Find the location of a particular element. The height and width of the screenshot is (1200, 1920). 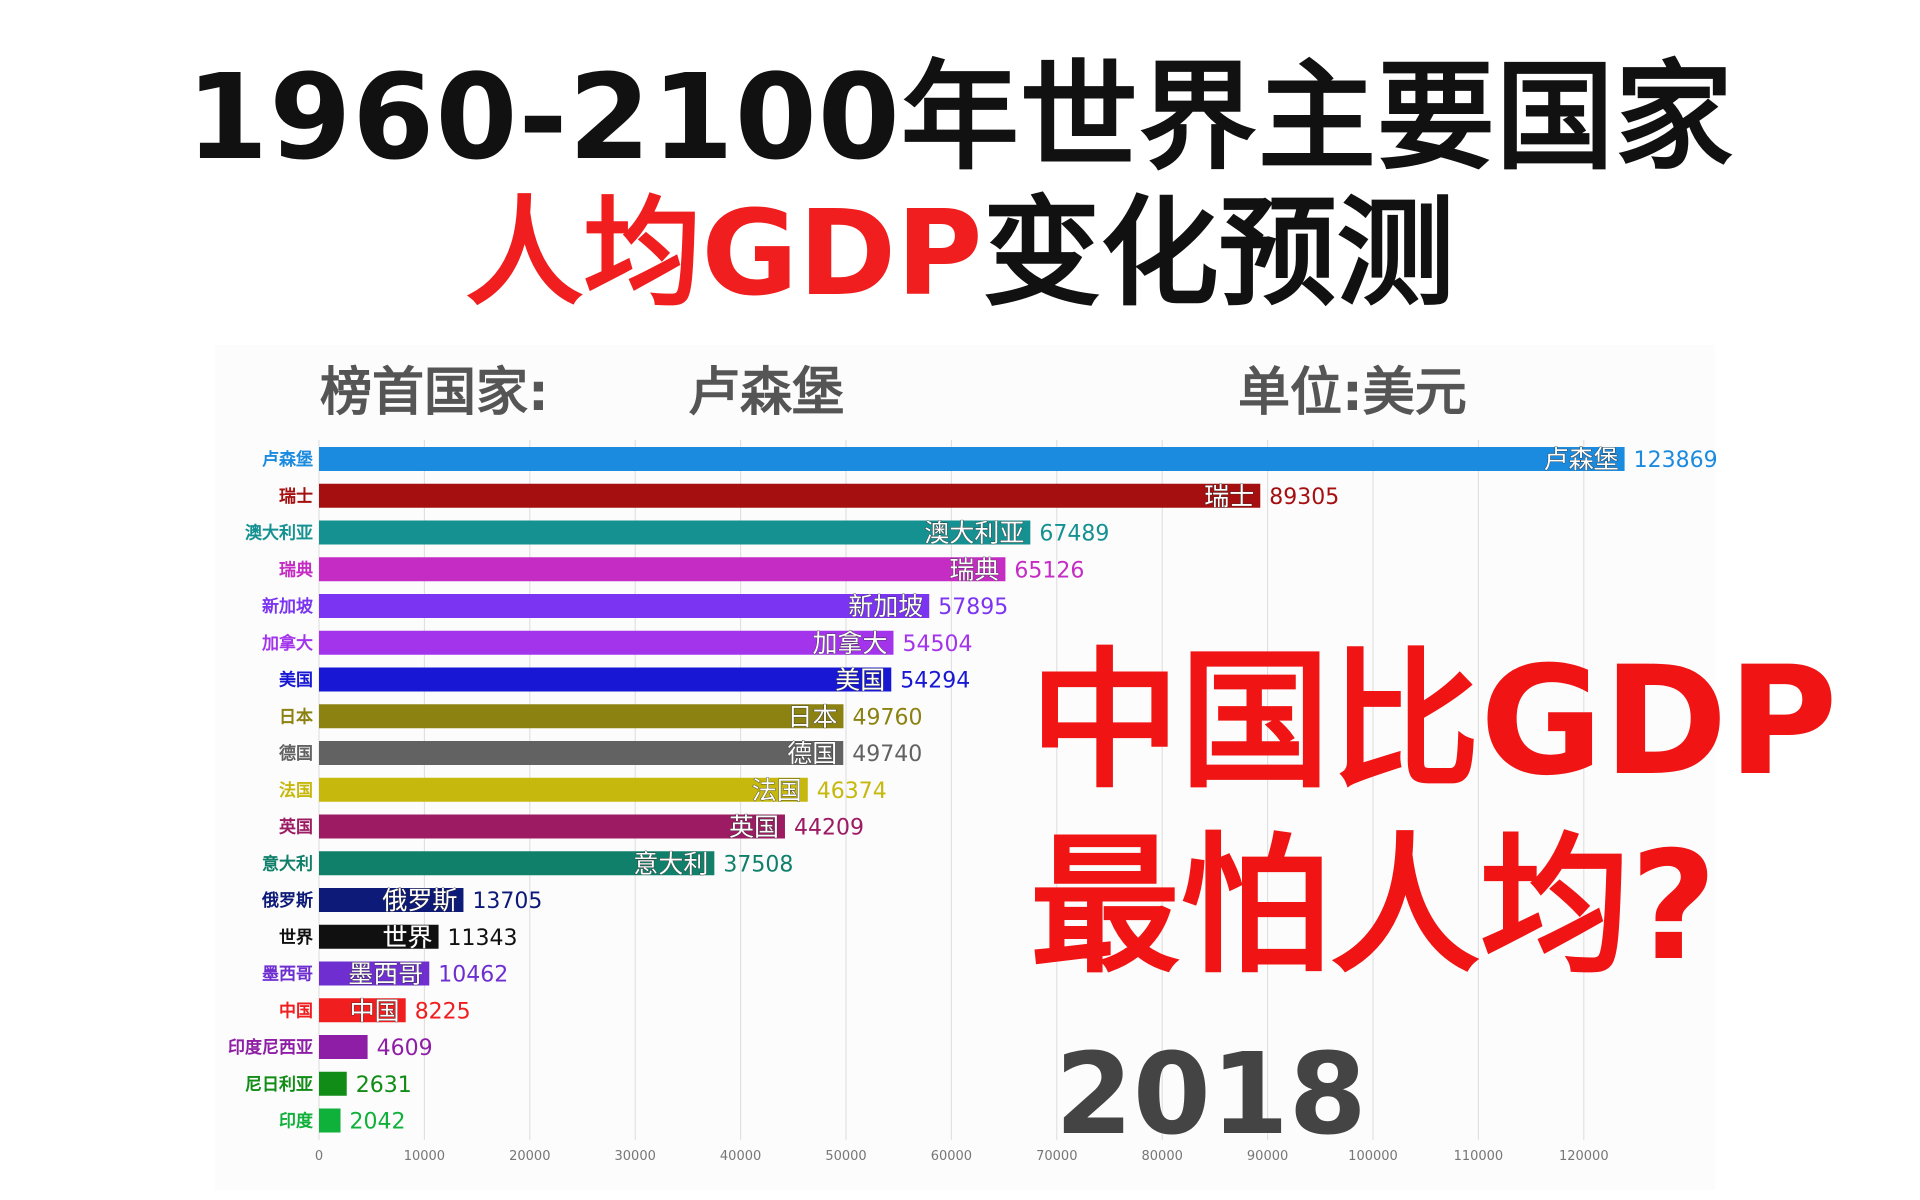

x-tick-label: 0 is located at coordinates (319, 1156).